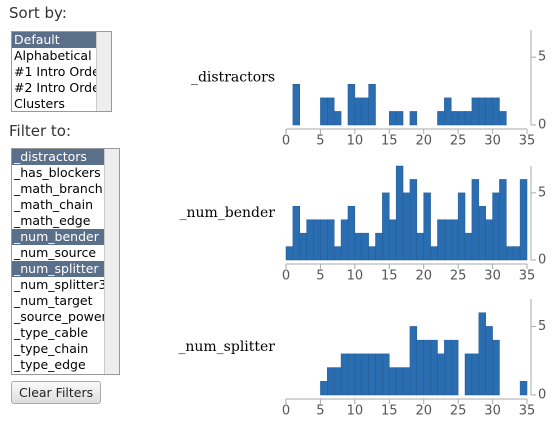 The image size is (553, 422). I want to click on chart-title: _num_splitter, so click(226, 347).